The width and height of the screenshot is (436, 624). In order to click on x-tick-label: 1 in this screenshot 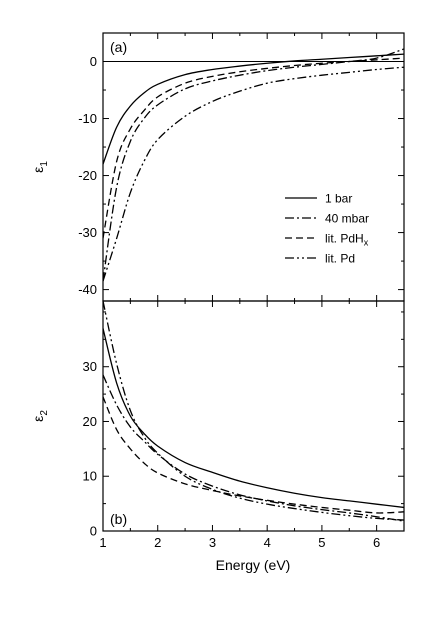, I will do `click(102, 542)`.